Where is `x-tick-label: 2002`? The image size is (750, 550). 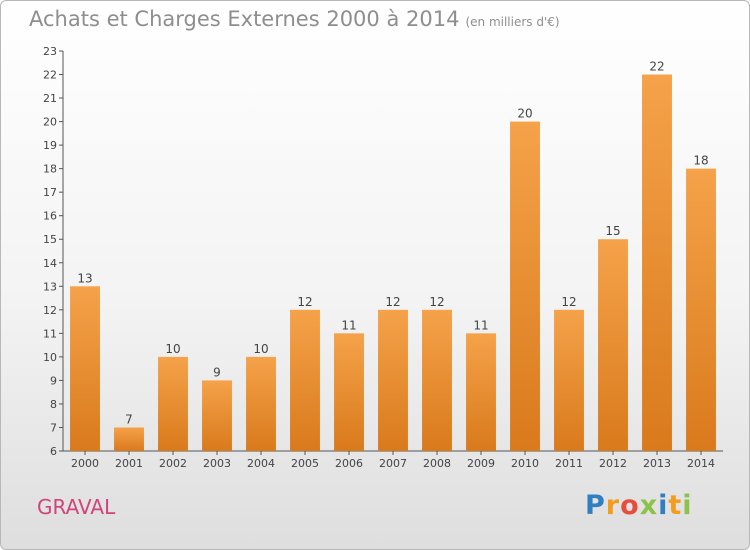
x-tick-label: 2002 is located at coordinates (173, 463).